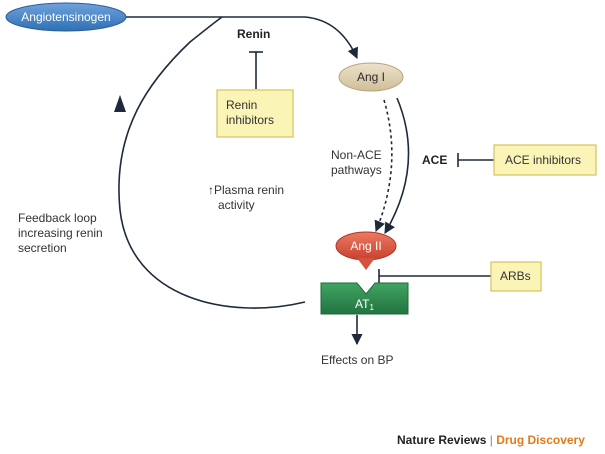  Describe the element at coordinates (371, 307) in the screenshot. I see `at1-subscript: 1` at that location.